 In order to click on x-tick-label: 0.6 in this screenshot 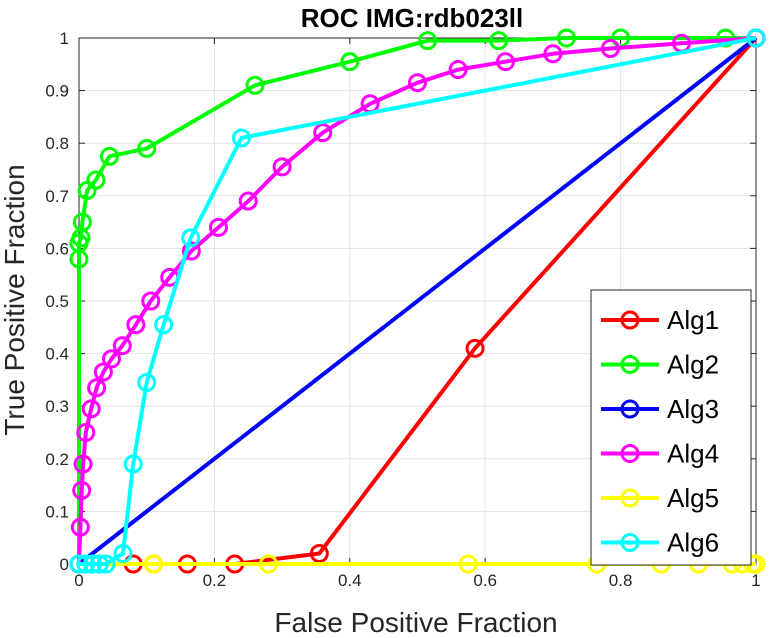, I will do `click(485, 580)`.